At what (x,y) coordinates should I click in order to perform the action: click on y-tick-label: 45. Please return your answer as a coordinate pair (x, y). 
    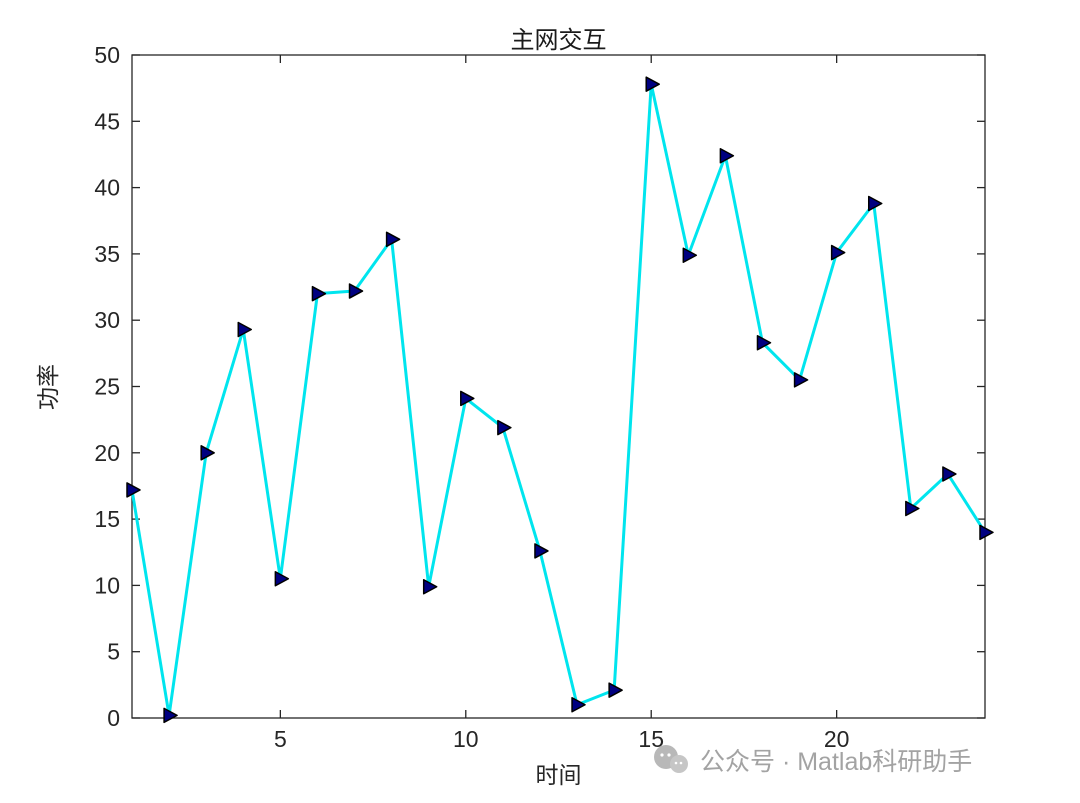
    Looking at the image, I should click on (107, 121).